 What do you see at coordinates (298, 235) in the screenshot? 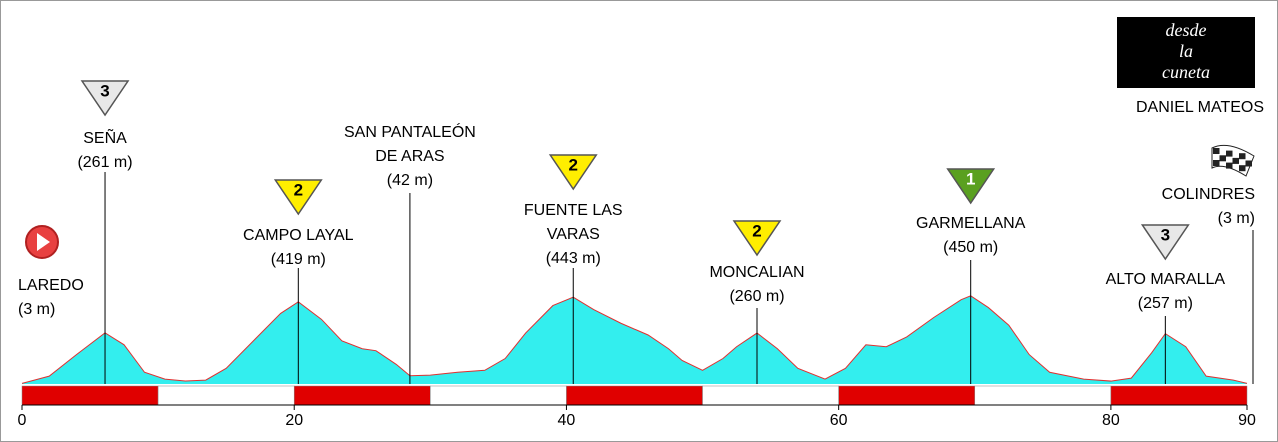
I see `climb-name: CAMPO LAYAL` at bounding box center [298, 235].